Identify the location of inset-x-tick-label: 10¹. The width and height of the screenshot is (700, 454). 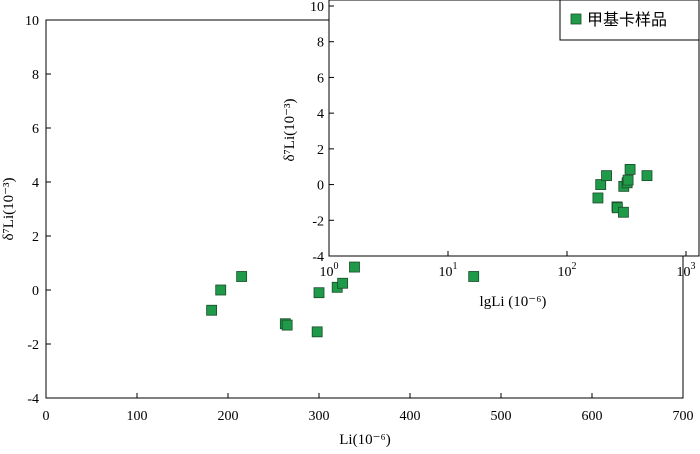
(448, 270).